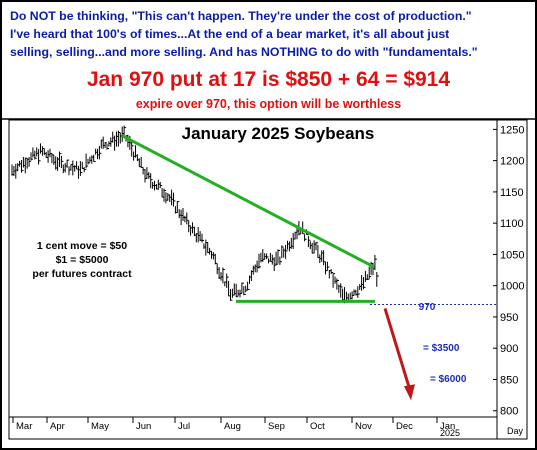  Describe the element at coordinates (24, 426) in the screenshot. I see `x-tick-label: Mar` at that location.